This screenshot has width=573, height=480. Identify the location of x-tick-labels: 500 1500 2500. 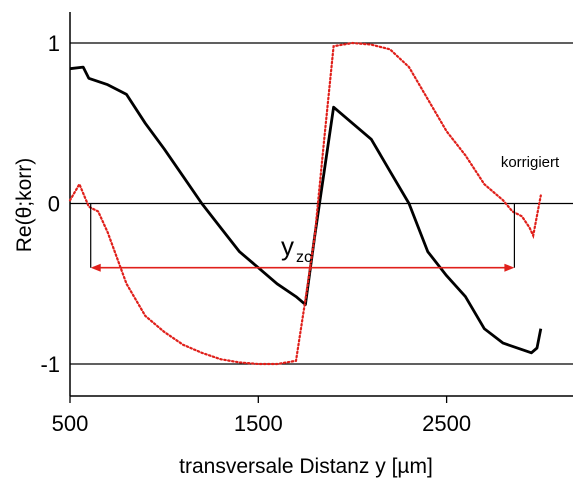
(261, 423).